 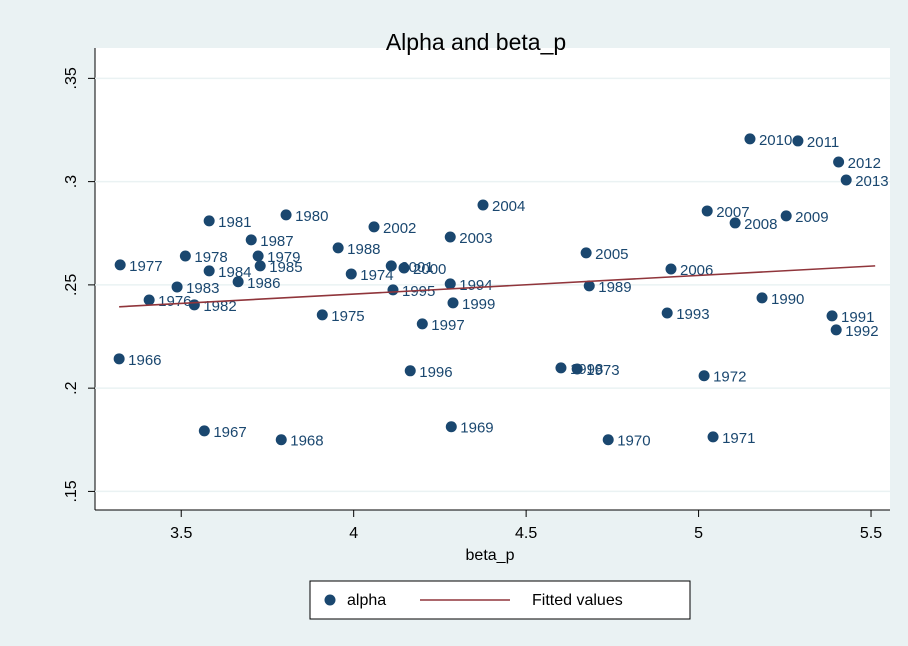 I want to click on point-label: 1976, so click(x=174, y=301).